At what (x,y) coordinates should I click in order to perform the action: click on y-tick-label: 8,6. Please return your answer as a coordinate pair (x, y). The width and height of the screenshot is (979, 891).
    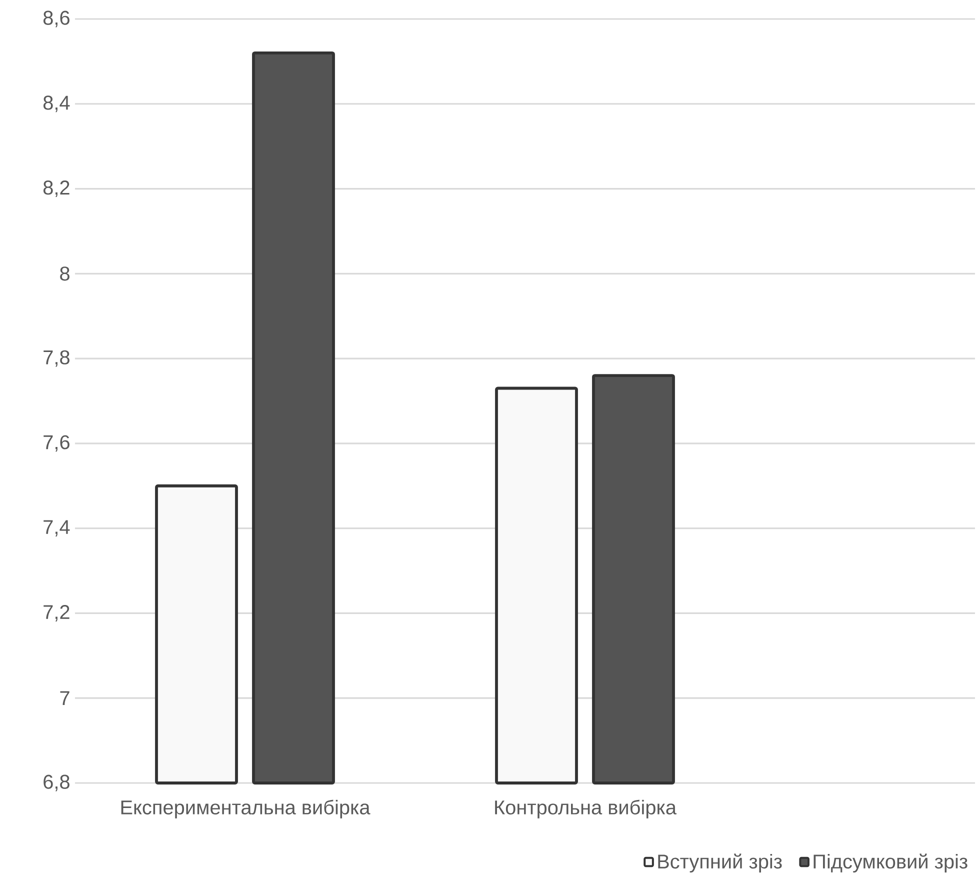
    Looking at the image, I should click on (56, 19).